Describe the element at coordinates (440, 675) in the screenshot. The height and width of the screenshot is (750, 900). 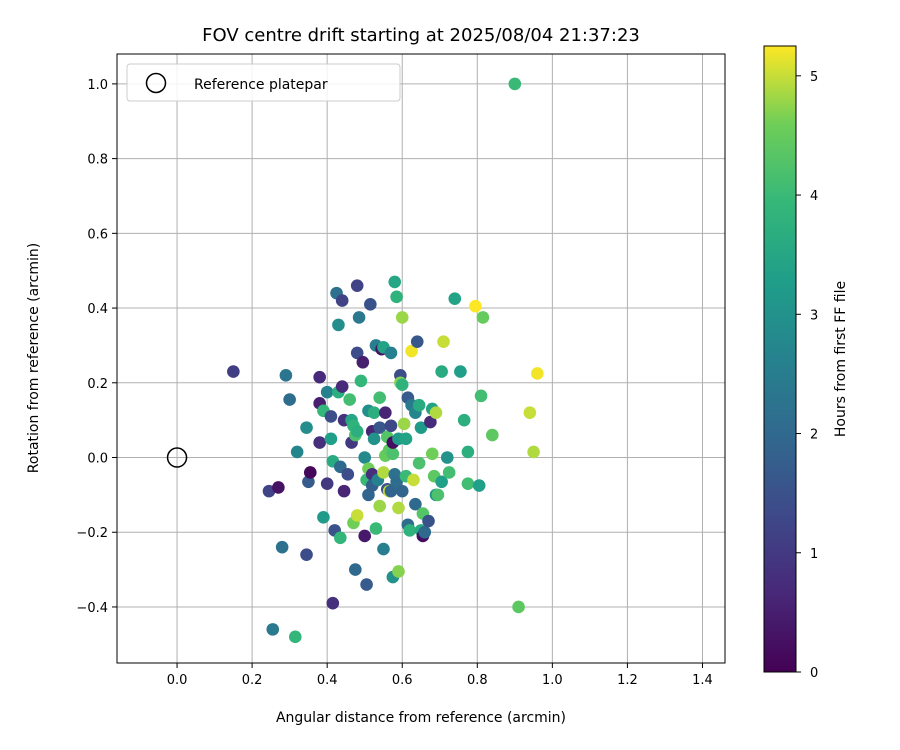
I see `x-axis-ticks: 0.0 0.2 0.4 0.6 0.8 1.0 1.2 1.4` at that location.